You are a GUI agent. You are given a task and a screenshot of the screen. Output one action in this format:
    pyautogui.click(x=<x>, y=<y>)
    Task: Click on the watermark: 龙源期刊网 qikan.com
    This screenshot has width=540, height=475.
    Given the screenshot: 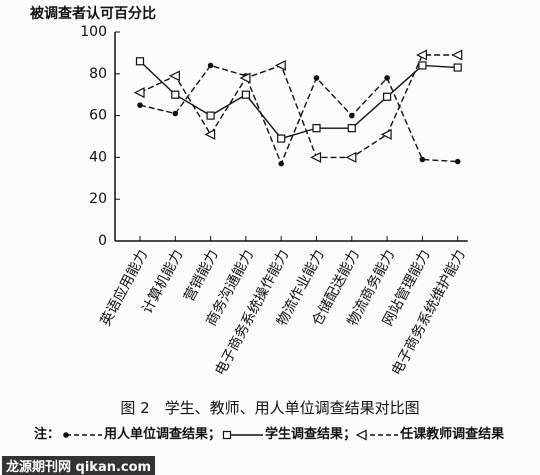 What is the action you would take?
    pyautogui.click(x=79, y=465)
    